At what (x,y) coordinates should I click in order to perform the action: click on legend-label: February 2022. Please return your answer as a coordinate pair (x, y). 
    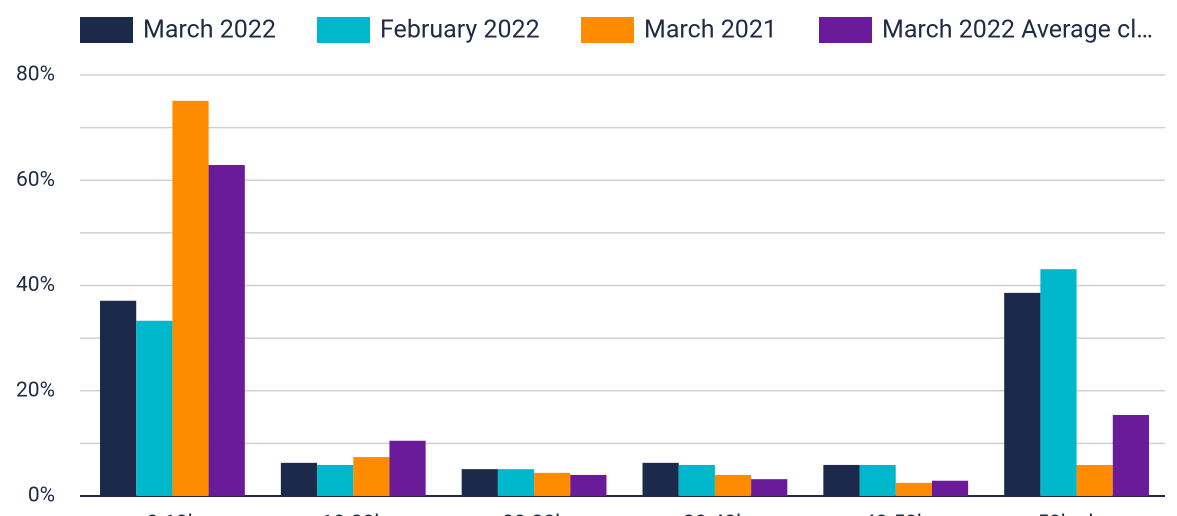
    Looking at the image, I should click on (460, 30).